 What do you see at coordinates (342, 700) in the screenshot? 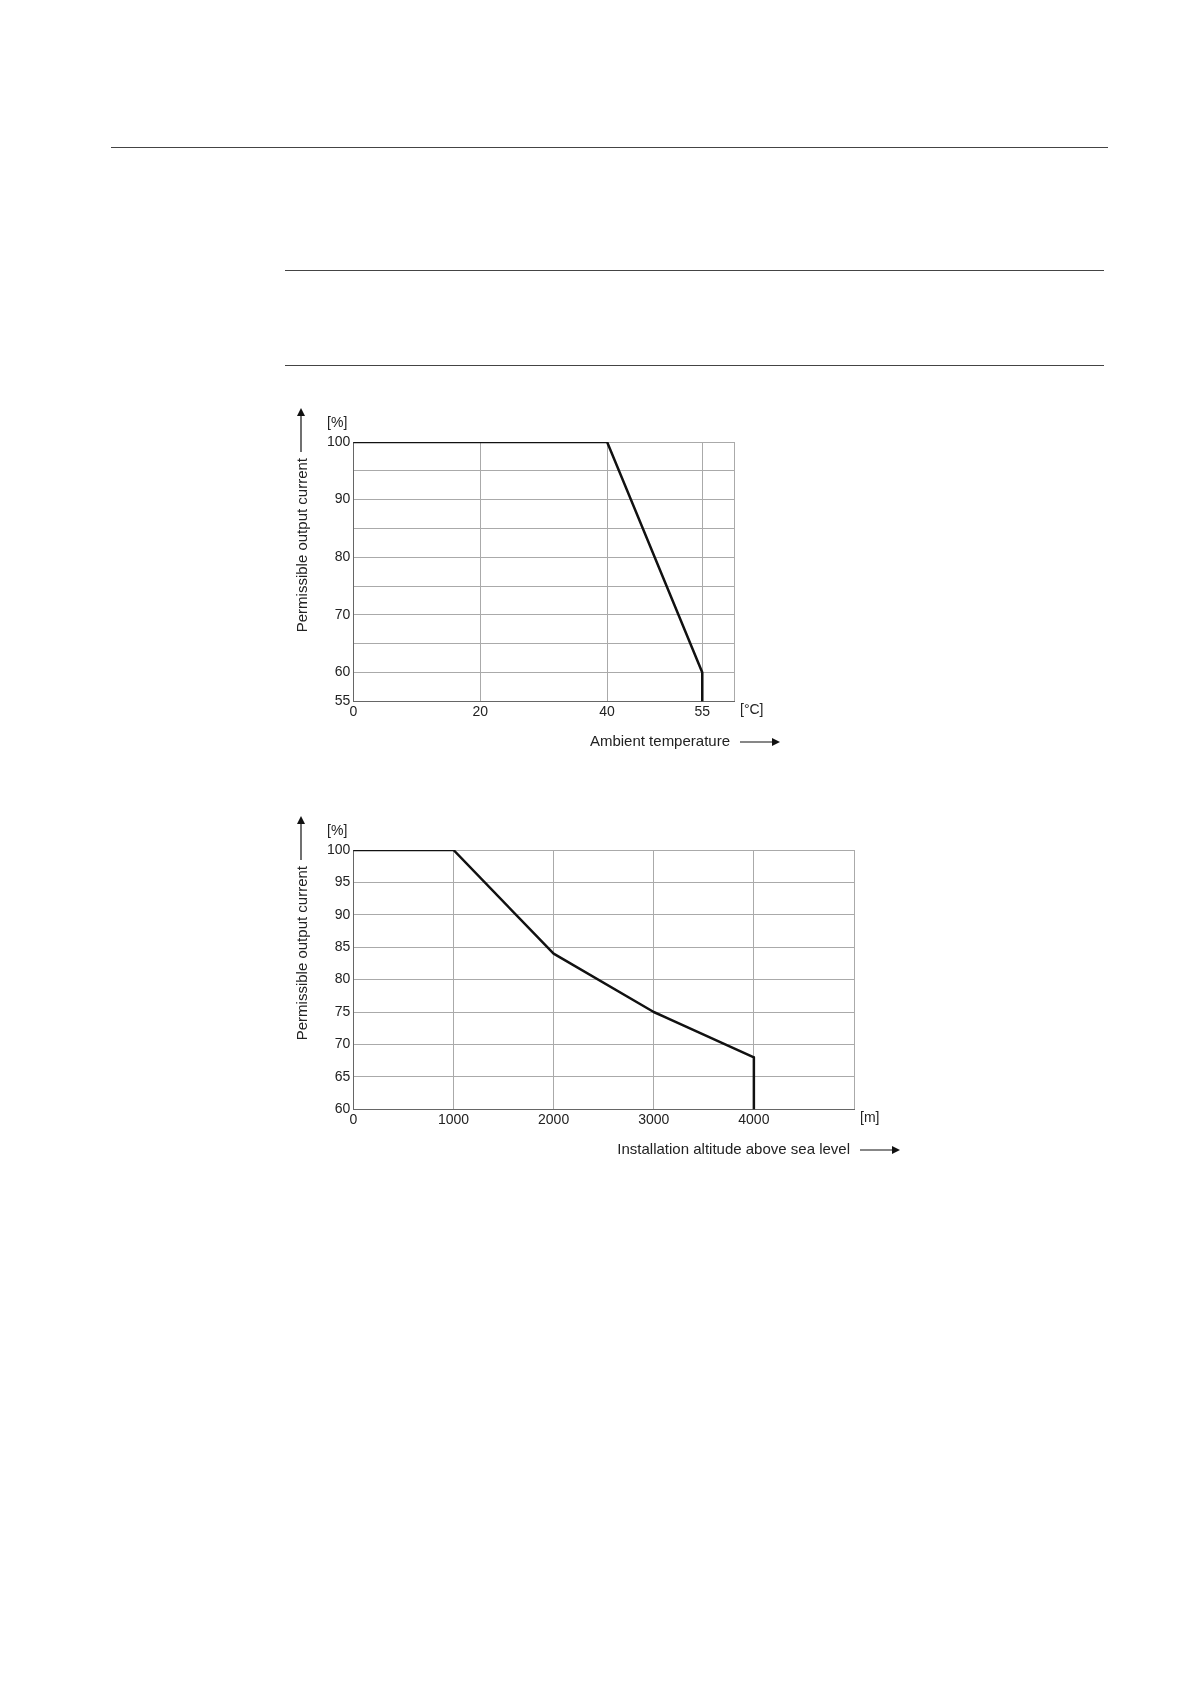
I see `y-tick-label: 55` at bounding box center [342, 700].